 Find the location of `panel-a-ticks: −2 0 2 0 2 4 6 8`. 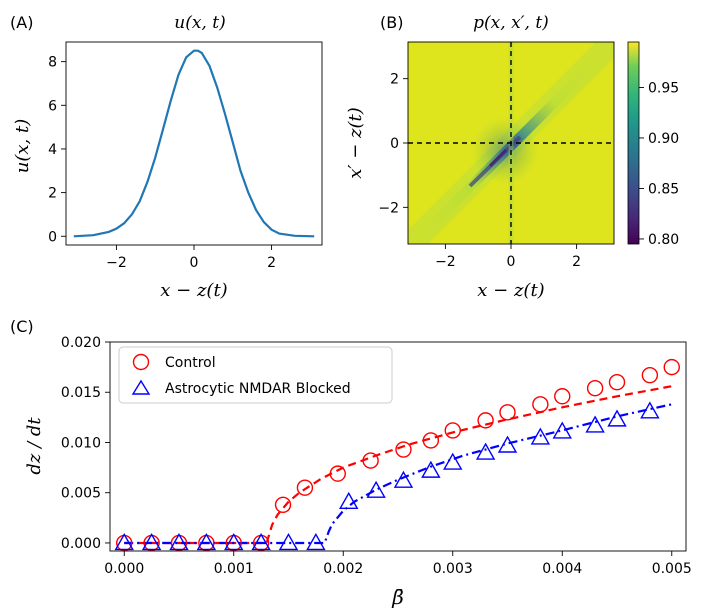

panel-a-ticks: −2 0 2 0 2 4 6 8 is located at coordinates (162, 163).